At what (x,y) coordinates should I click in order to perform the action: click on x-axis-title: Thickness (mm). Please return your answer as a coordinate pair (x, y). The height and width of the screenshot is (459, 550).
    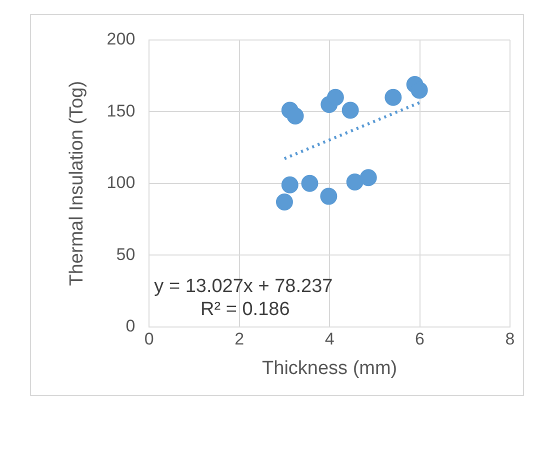
    Looking at the image, I should click on (330, 368).